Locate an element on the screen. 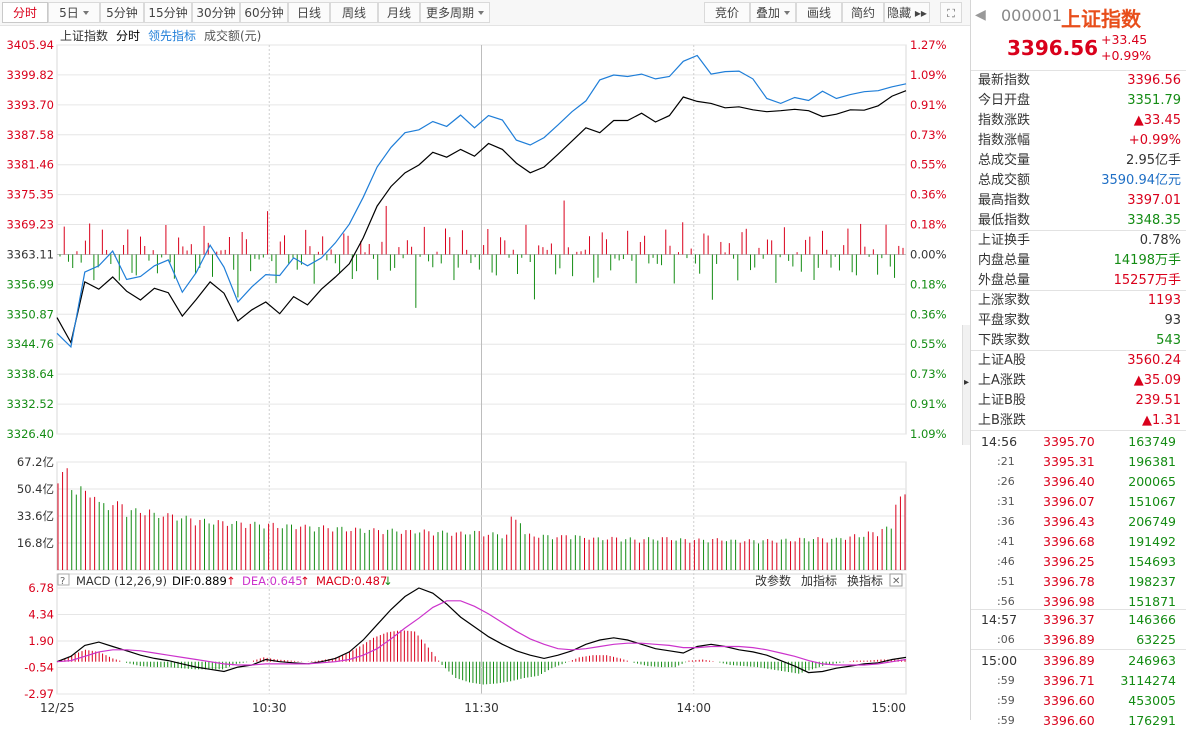  period-tab-9: 更多周期 is located at coordinates (455, 12).